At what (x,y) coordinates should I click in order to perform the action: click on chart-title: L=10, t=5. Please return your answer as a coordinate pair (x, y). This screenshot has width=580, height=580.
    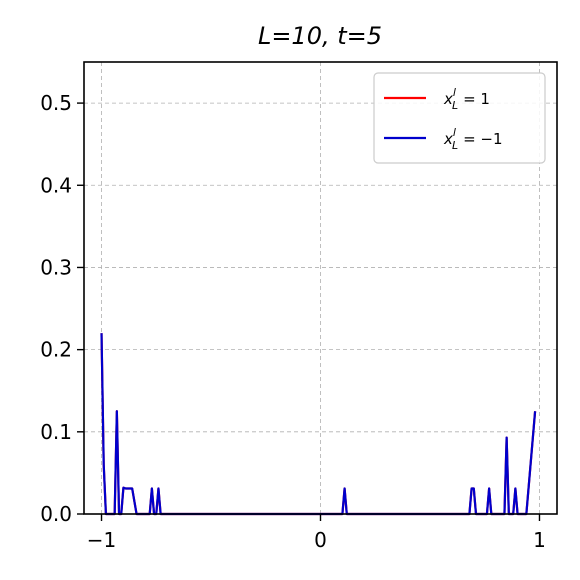
    Looking at the image, I should click on (320, 36).